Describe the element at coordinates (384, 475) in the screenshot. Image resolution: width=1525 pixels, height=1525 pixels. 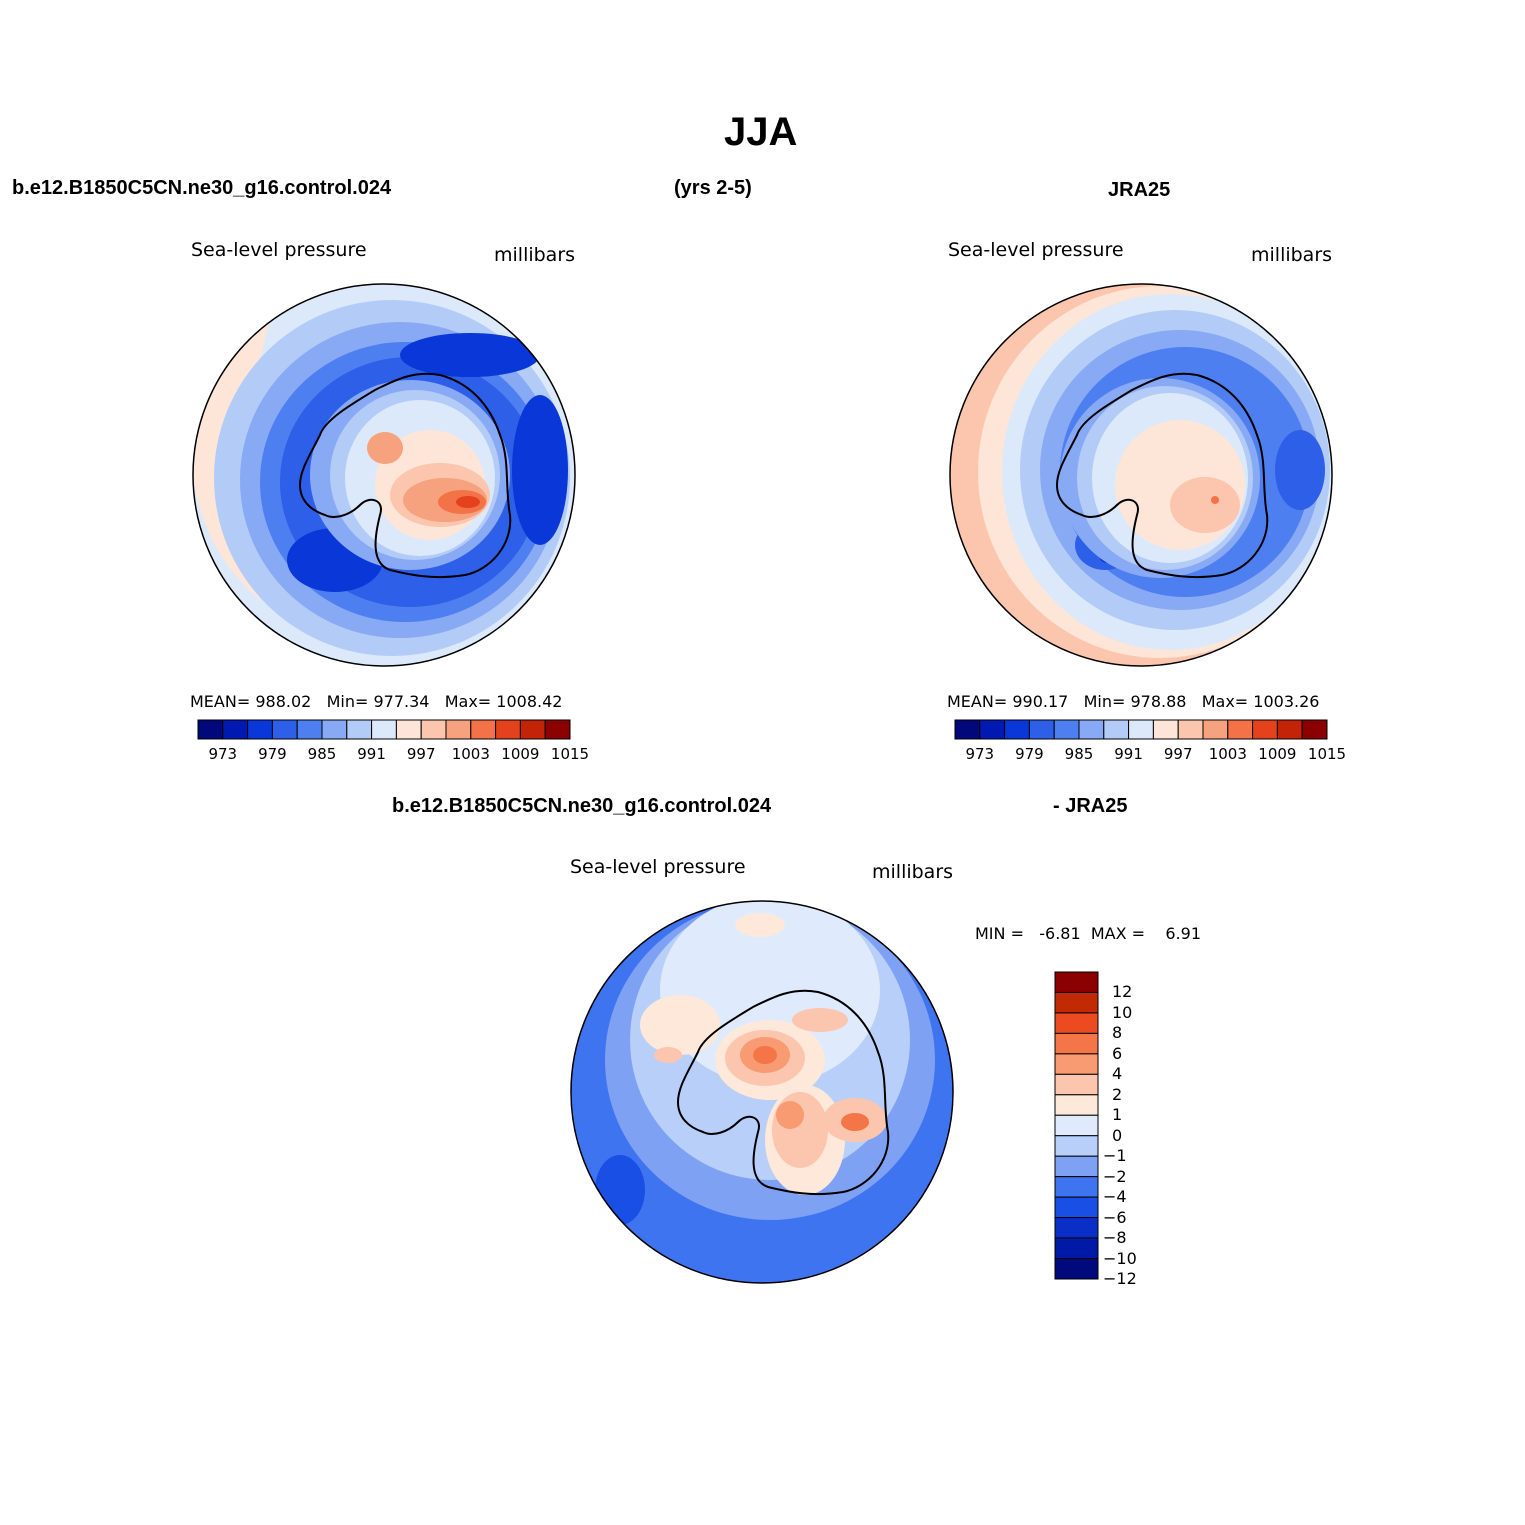
I see `model-map-border` at that location.